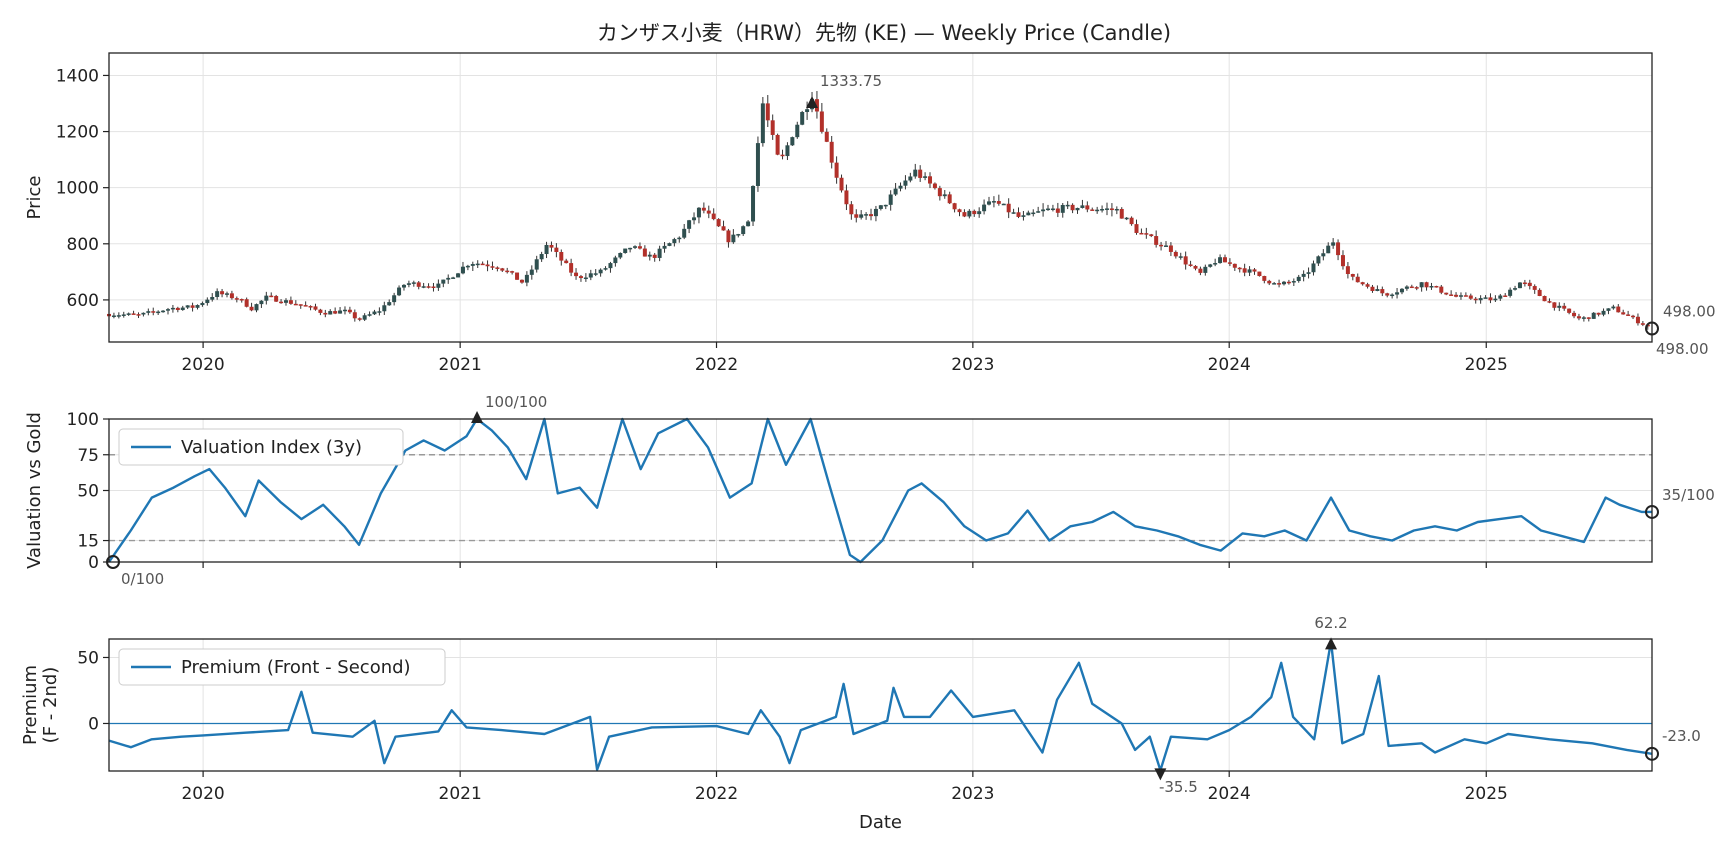 Image resolution: width=1728 pixels, height=849 pixels. Describe the element at coordinates (261, 447) in the screenshot. I see `panel1-legend-box` at that location.